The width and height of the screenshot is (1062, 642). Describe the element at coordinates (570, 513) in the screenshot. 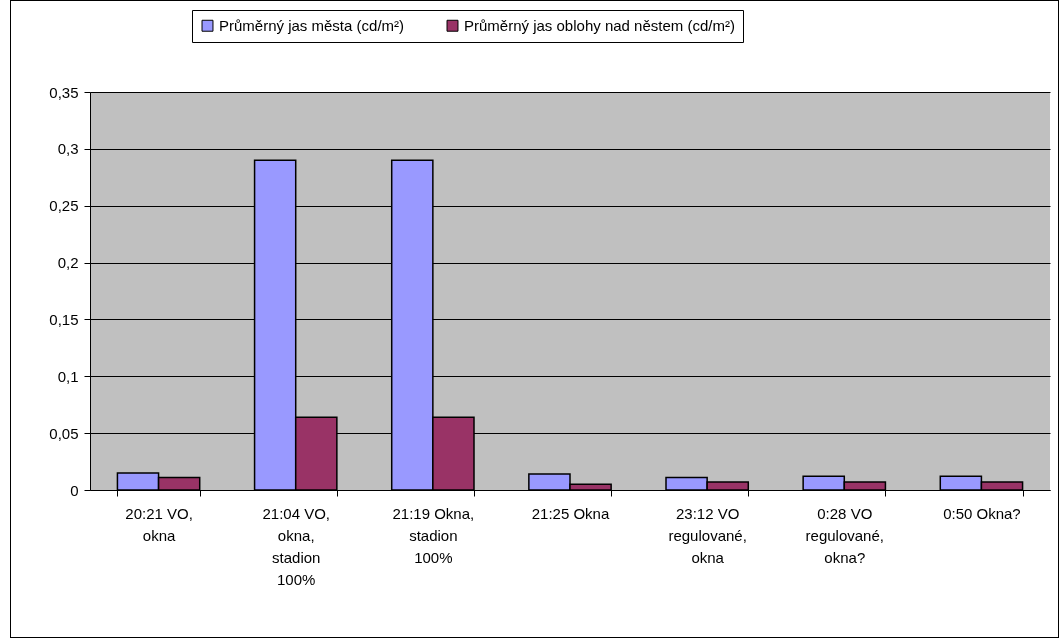

I see `x-tick-label: 21:25 Okna` at that location.